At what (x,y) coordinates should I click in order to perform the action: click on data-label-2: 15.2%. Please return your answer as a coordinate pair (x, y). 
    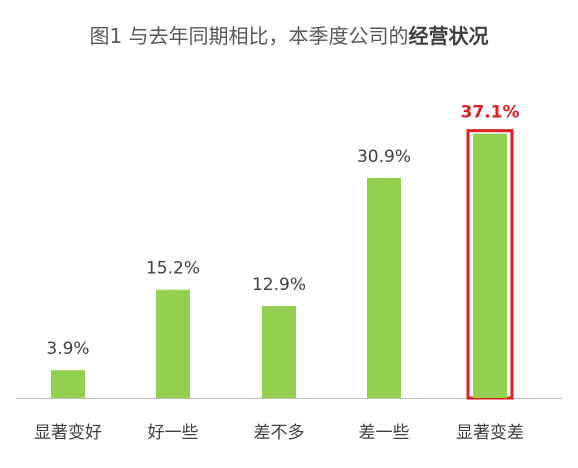
    Looking at the image, I should click on (173, 269).